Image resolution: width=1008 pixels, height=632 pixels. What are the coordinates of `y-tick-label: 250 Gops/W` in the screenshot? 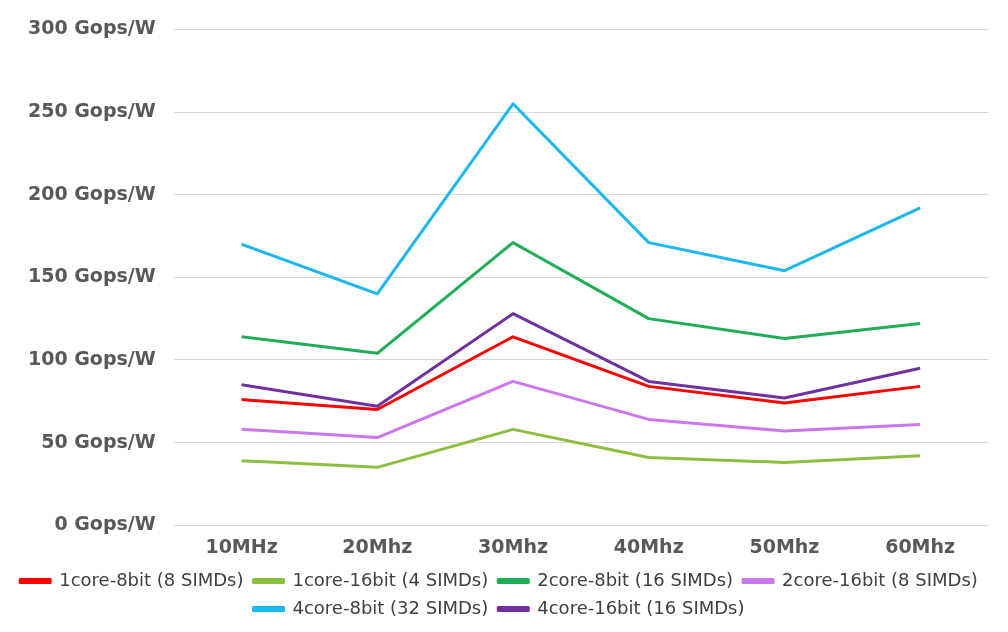 It's located at (92, 109).